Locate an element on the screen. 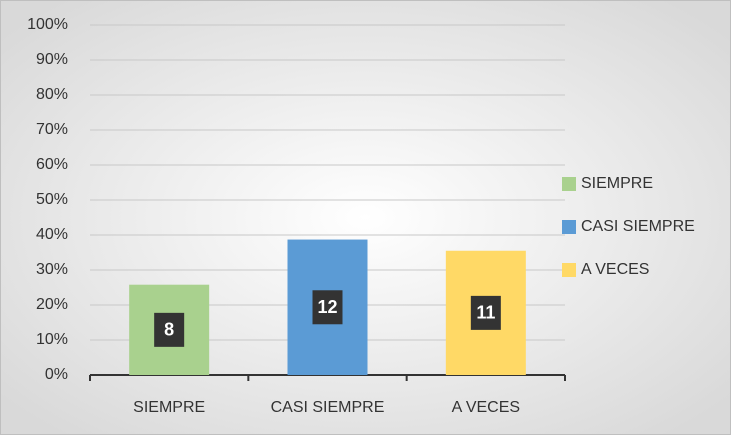  x-tick-label: A VECES is located at coordinates (486, 407).